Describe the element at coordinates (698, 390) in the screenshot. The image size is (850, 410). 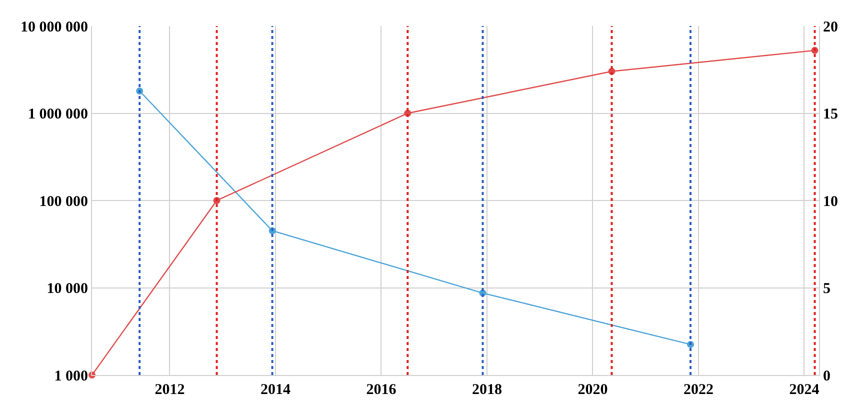
I see `x-tick-label: 2022` at that location.